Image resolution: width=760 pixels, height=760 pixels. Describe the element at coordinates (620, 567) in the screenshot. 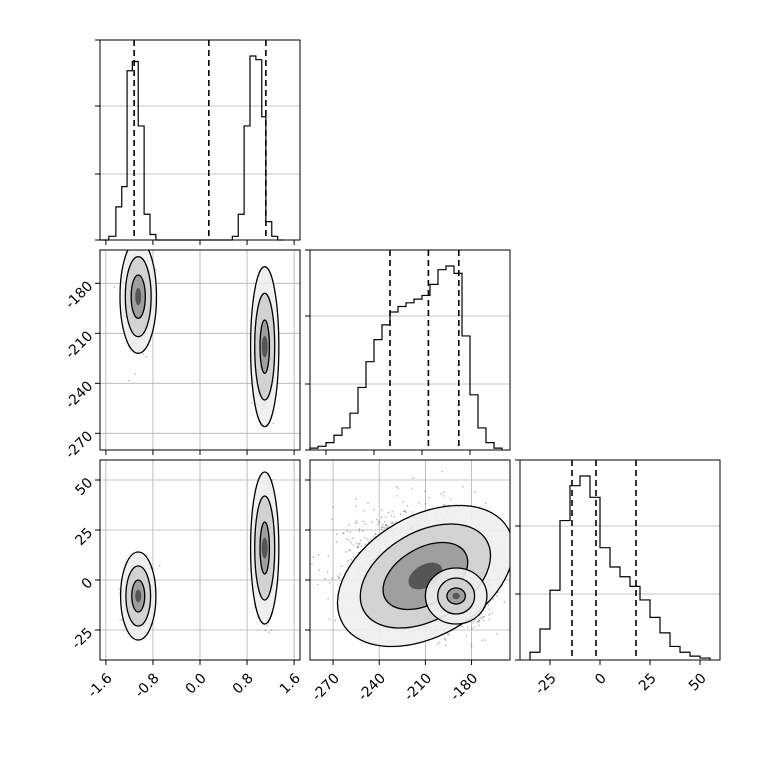

I see `hist-p3-histogram-step` at that location.